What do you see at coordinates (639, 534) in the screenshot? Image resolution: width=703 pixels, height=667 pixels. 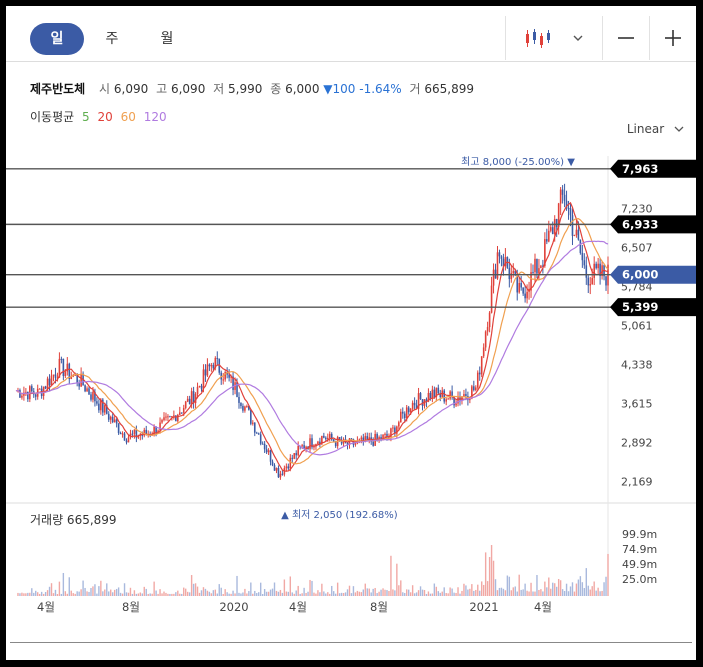 I see `volume-tick-label: 99.9m` at bounding box center [639, 534].